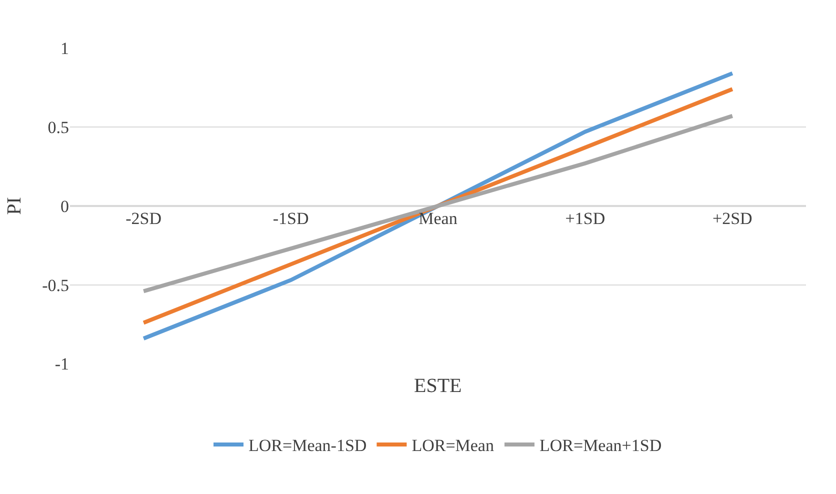 Image resolution: width=836 pixels, height=494 pixels. I want to click on x-tick-label: Mean, so click(438, 218).